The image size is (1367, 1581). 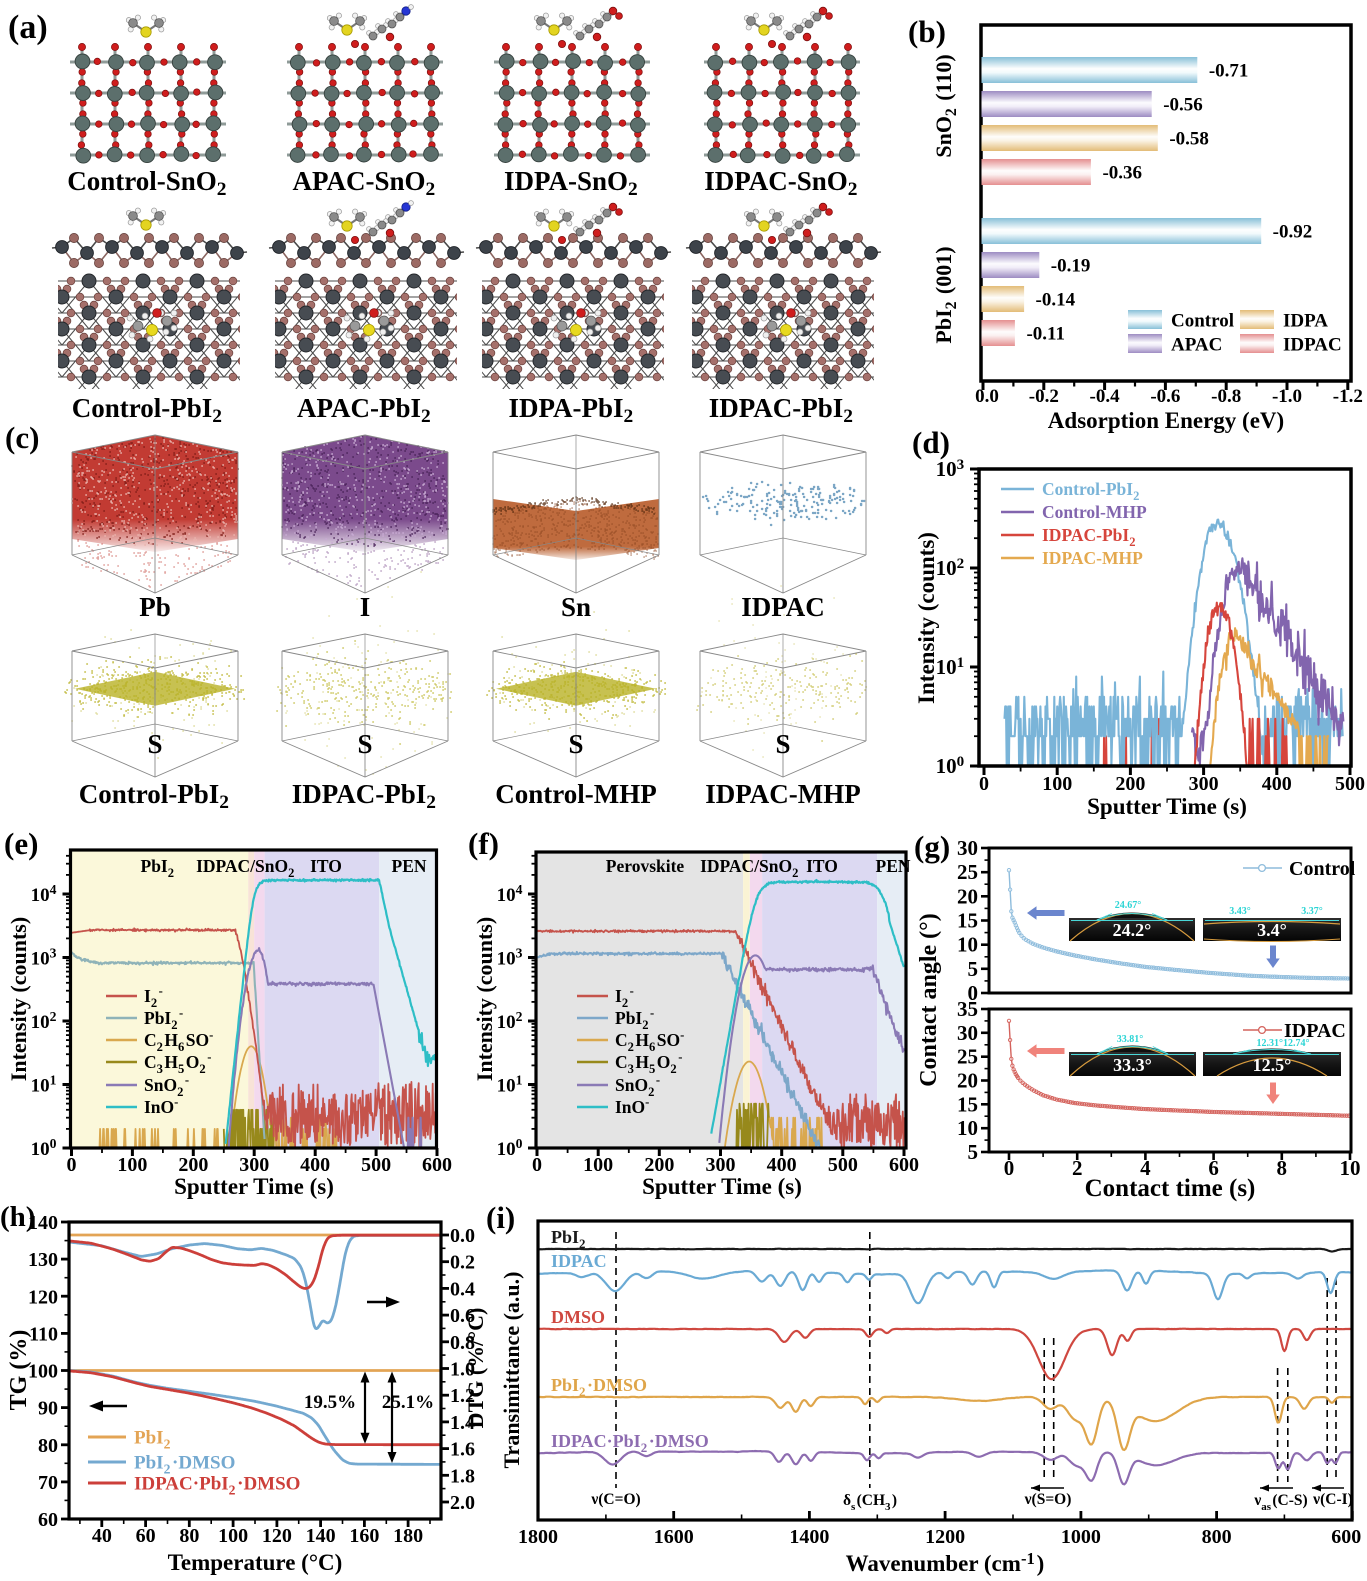 What do you see at coordinates (102, 1536) in the screenshot?
I see `svg-text: 40` at bounding box center [102, 1536].